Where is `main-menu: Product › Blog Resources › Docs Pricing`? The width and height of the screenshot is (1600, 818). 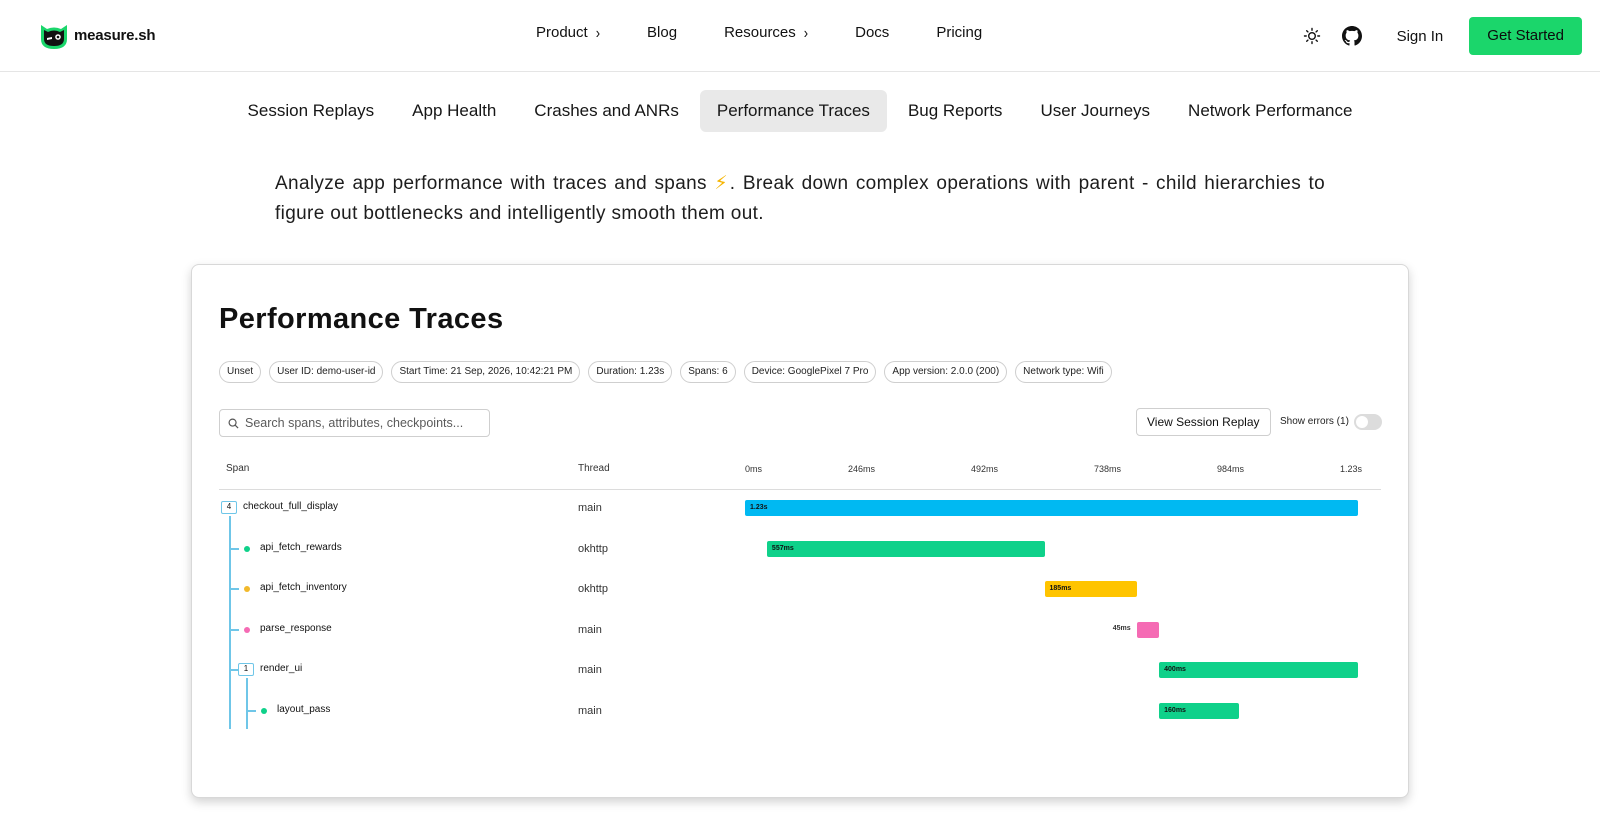 main-menu: Product › Blog Resources › Docs Pricing is located at coordinates (759, 32).